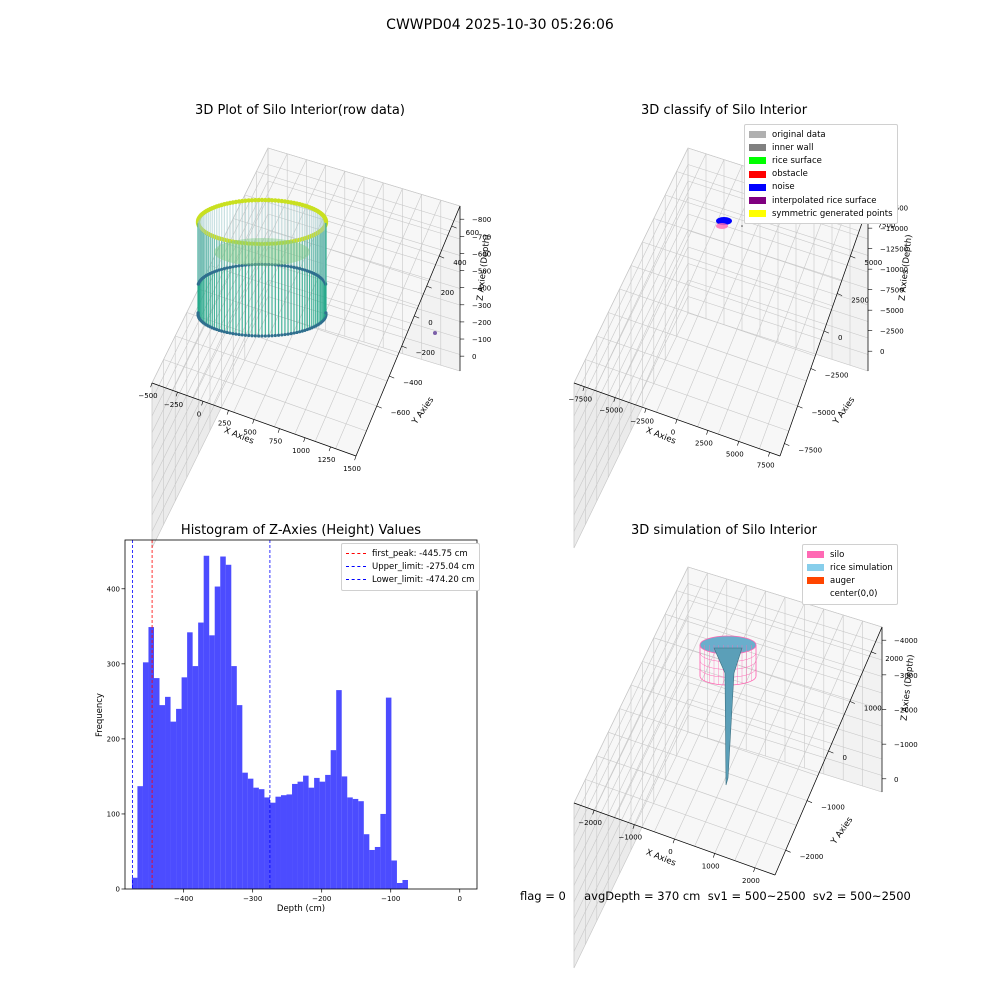 Image resolution: width=1000 pixels, height=1000 pixels. I want to click on z-tick-label: −200, so click(481, 323).